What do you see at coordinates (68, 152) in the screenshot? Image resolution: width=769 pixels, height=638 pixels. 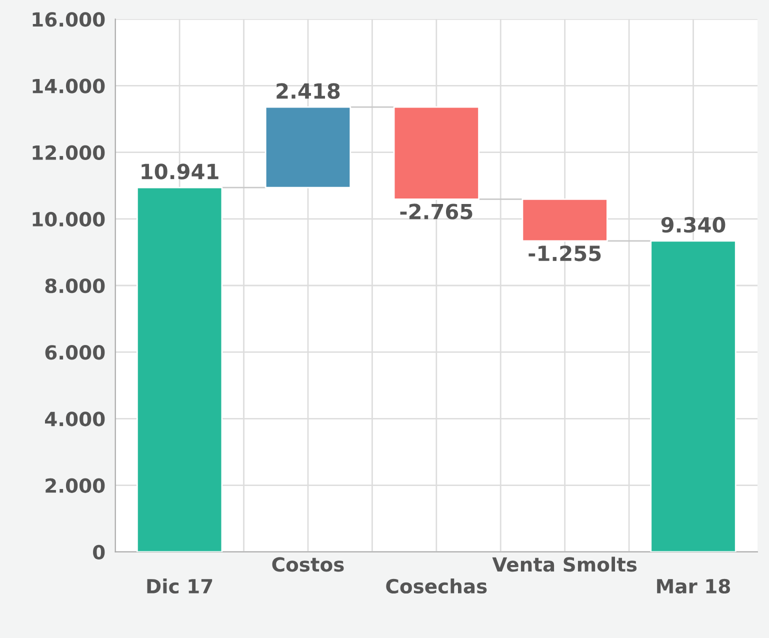 I see `y-tick-label: 12.000` at bounding box center [68, 152].